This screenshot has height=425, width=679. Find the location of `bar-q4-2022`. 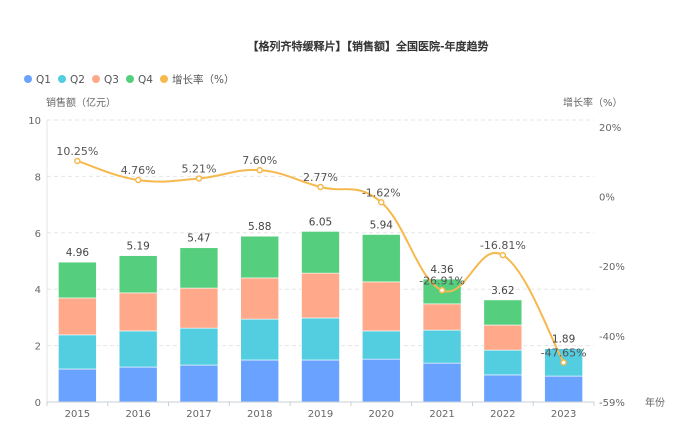

bar-q4-2022 is located at coordinates (503, 312).